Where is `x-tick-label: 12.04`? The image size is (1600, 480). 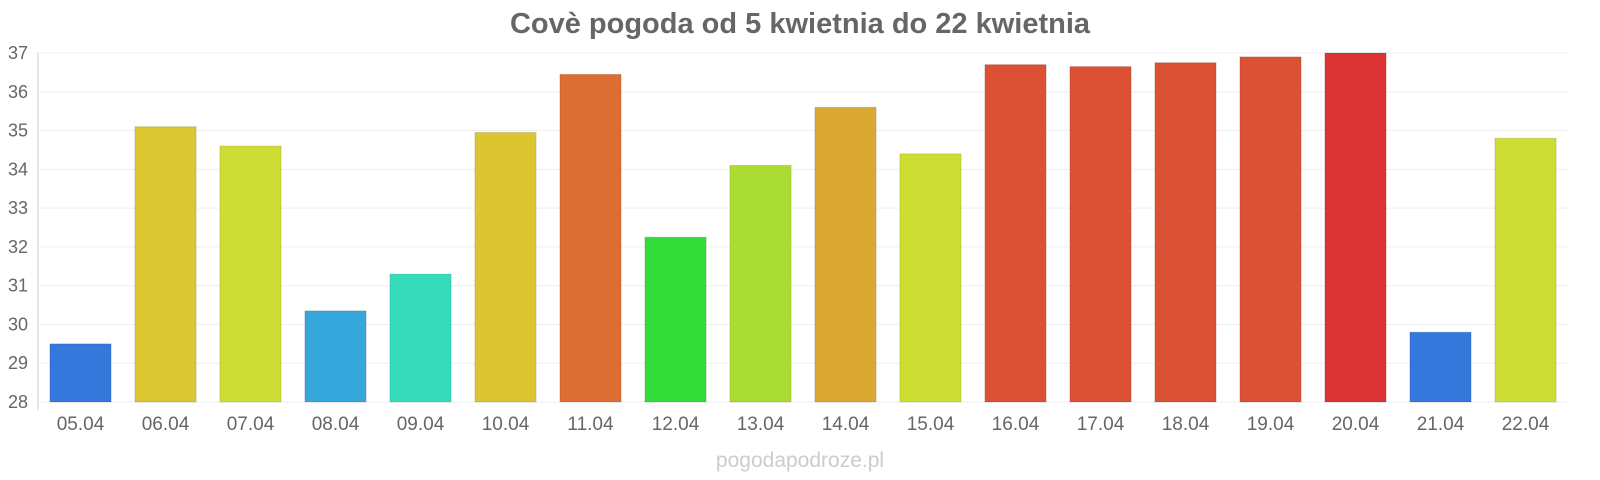
x-tick-label: 12.04 is located at coordinates (676, 424).